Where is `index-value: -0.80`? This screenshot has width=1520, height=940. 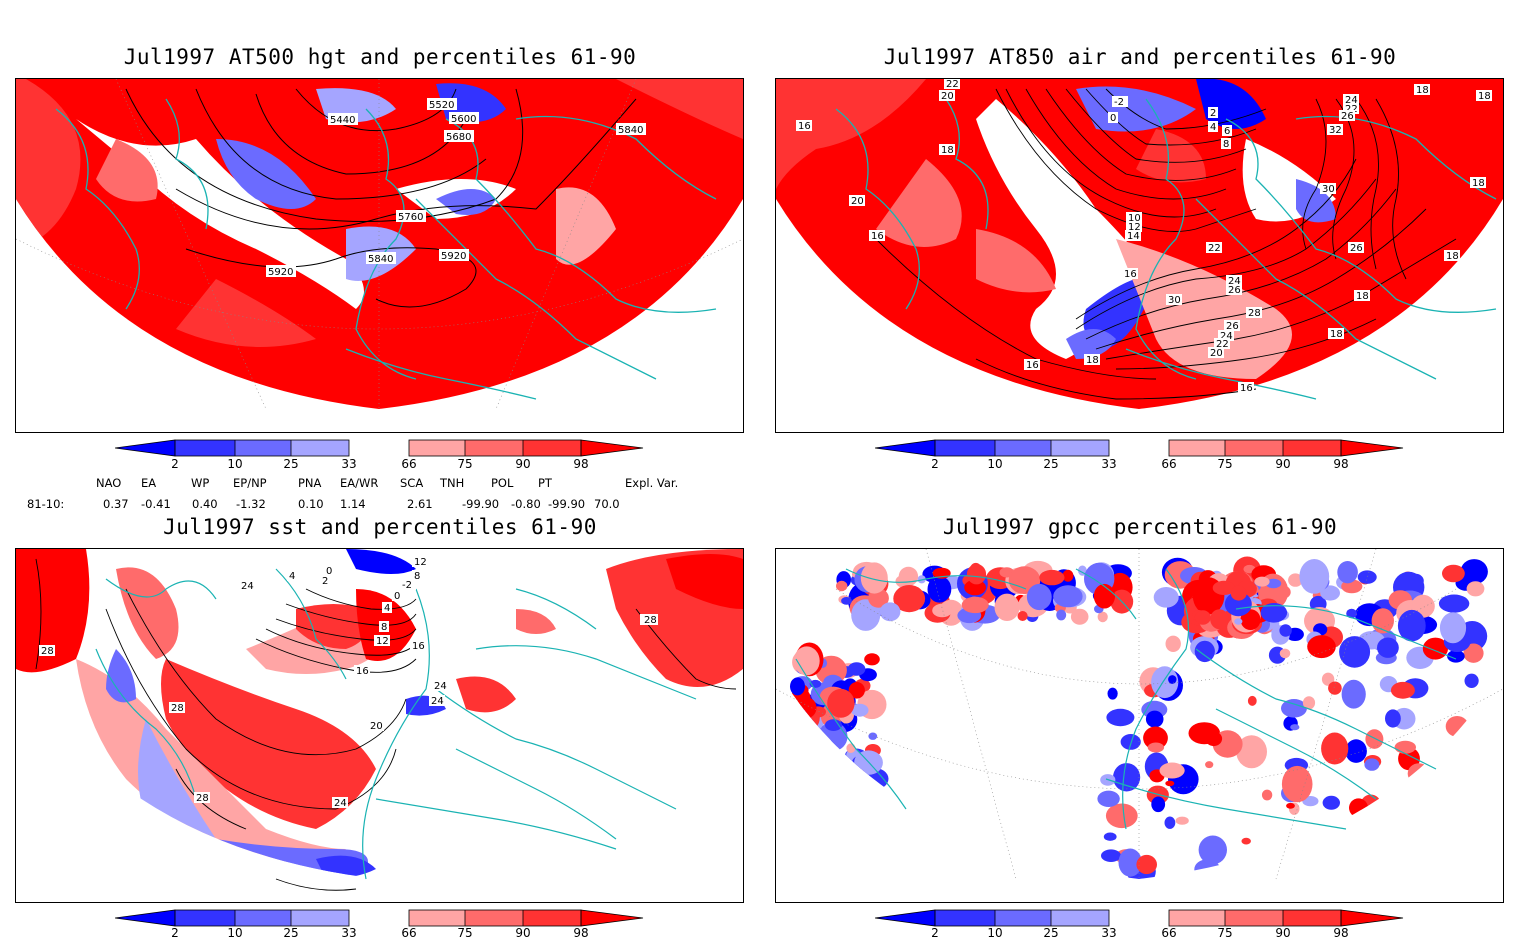 index-value: -0.80 is located at coordinates (526, 504).